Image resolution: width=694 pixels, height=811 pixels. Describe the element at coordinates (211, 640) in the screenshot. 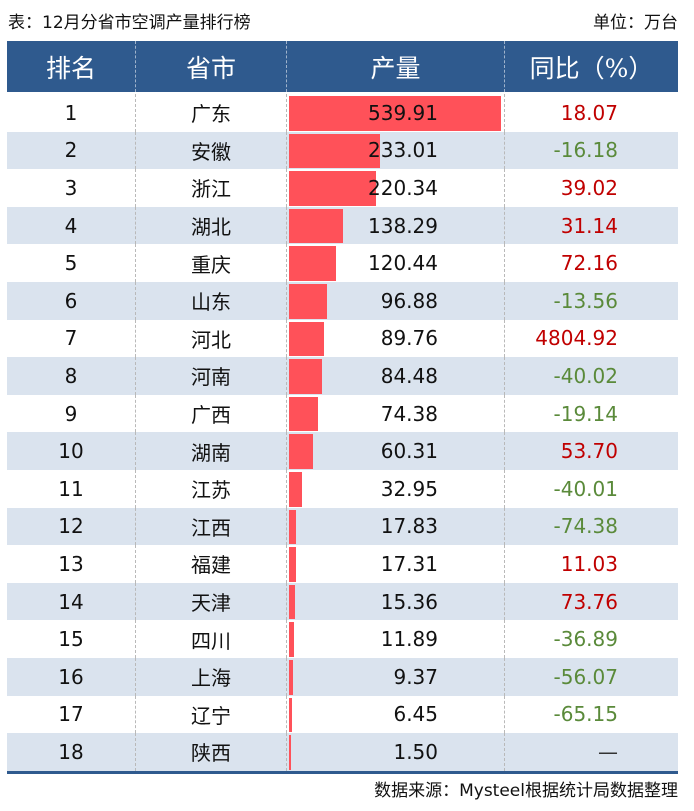

I see `province-name: 四川` at that location.